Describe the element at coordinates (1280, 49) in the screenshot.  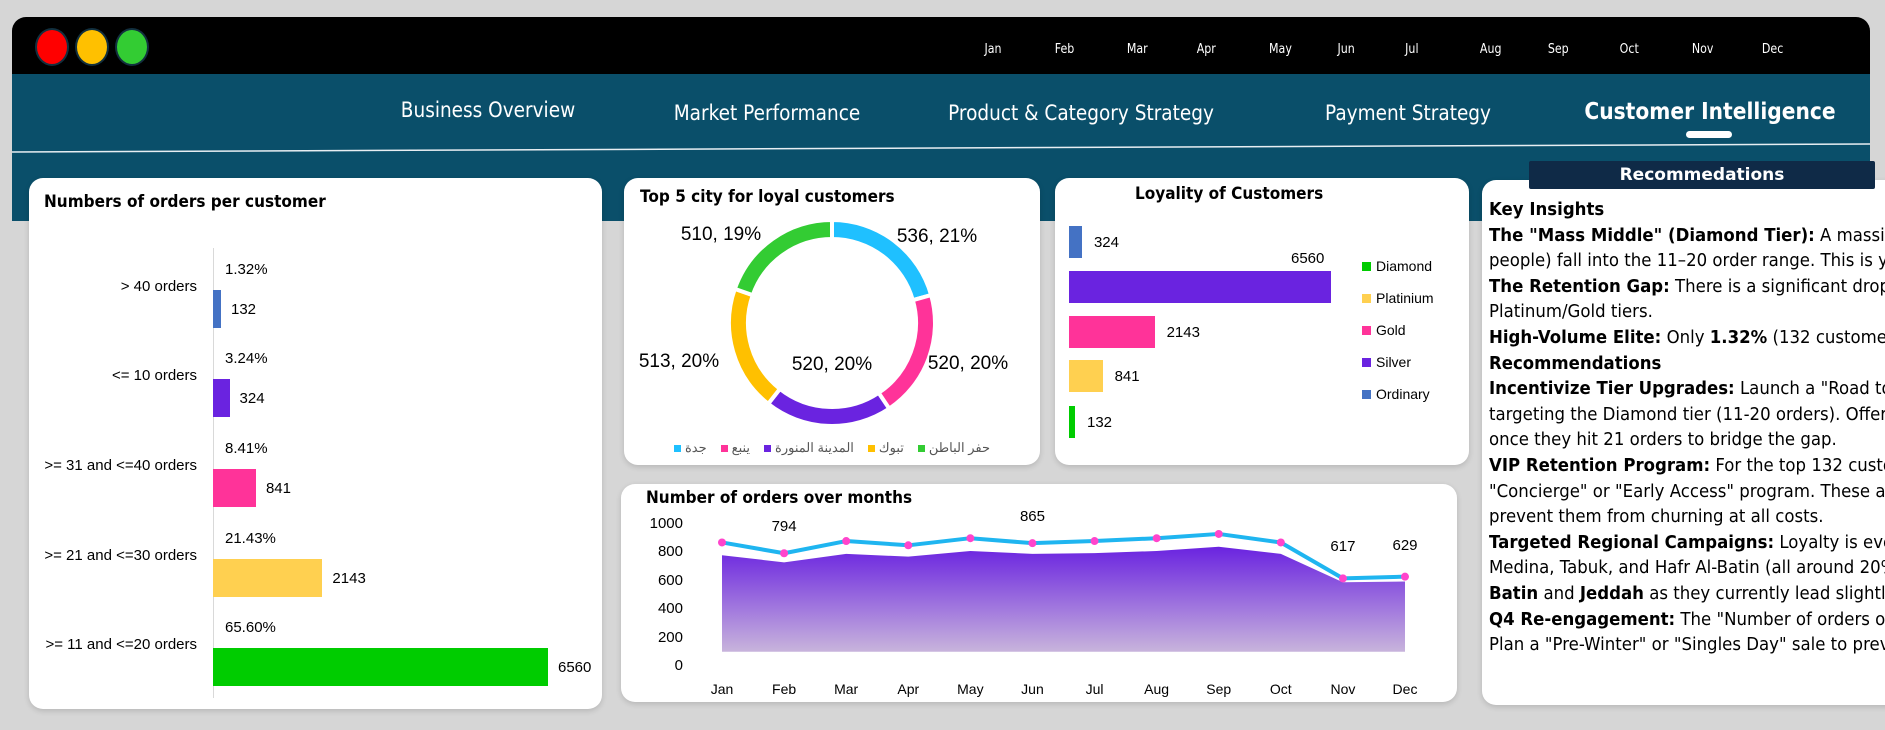
I see `month-filter-may: May` at that location.